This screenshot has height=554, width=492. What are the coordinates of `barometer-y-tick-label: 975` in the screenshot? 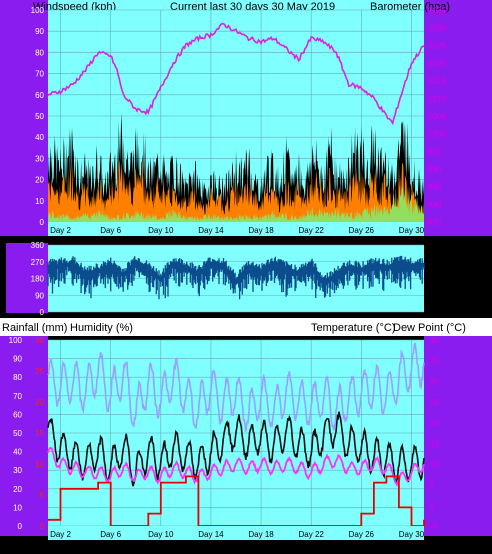 It's located at (435, 222).